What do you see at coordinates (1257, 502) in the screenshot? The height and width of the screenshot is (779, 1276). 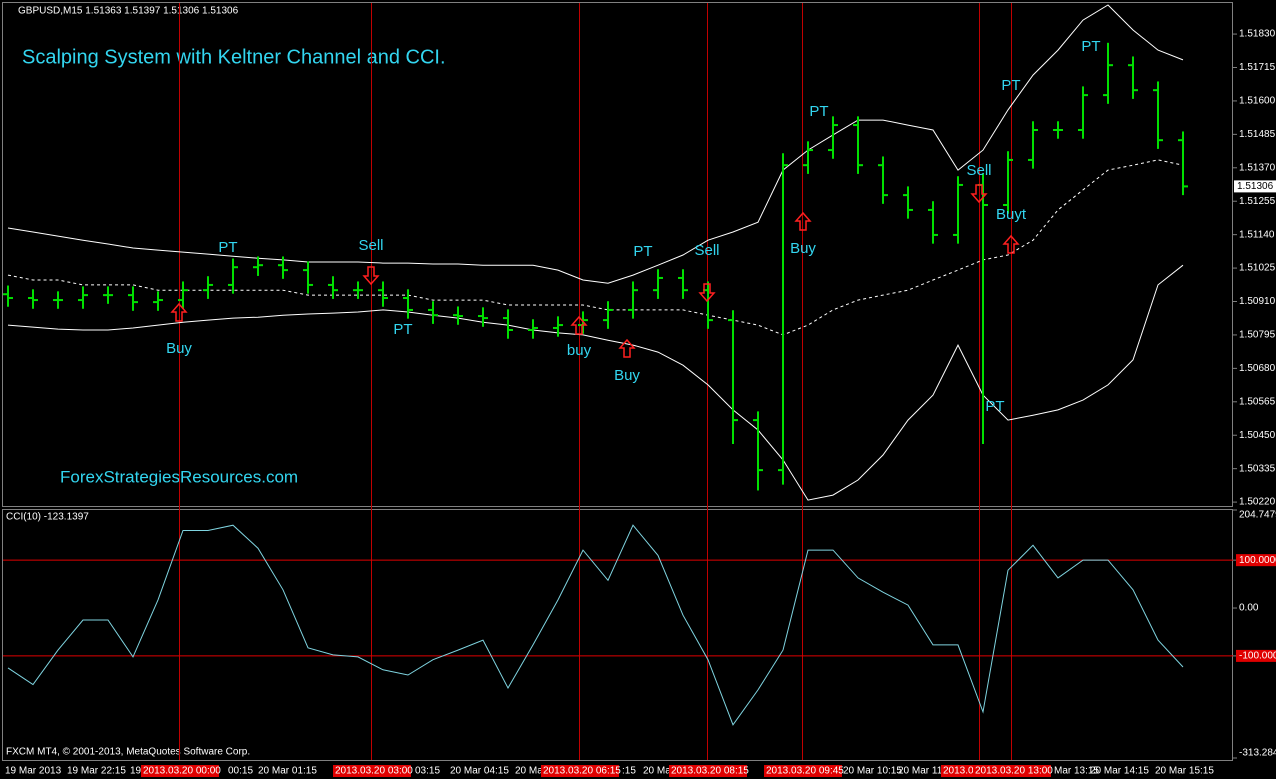 I see `y-tick-label: 1.50220` at bounding box center [1257, 502].